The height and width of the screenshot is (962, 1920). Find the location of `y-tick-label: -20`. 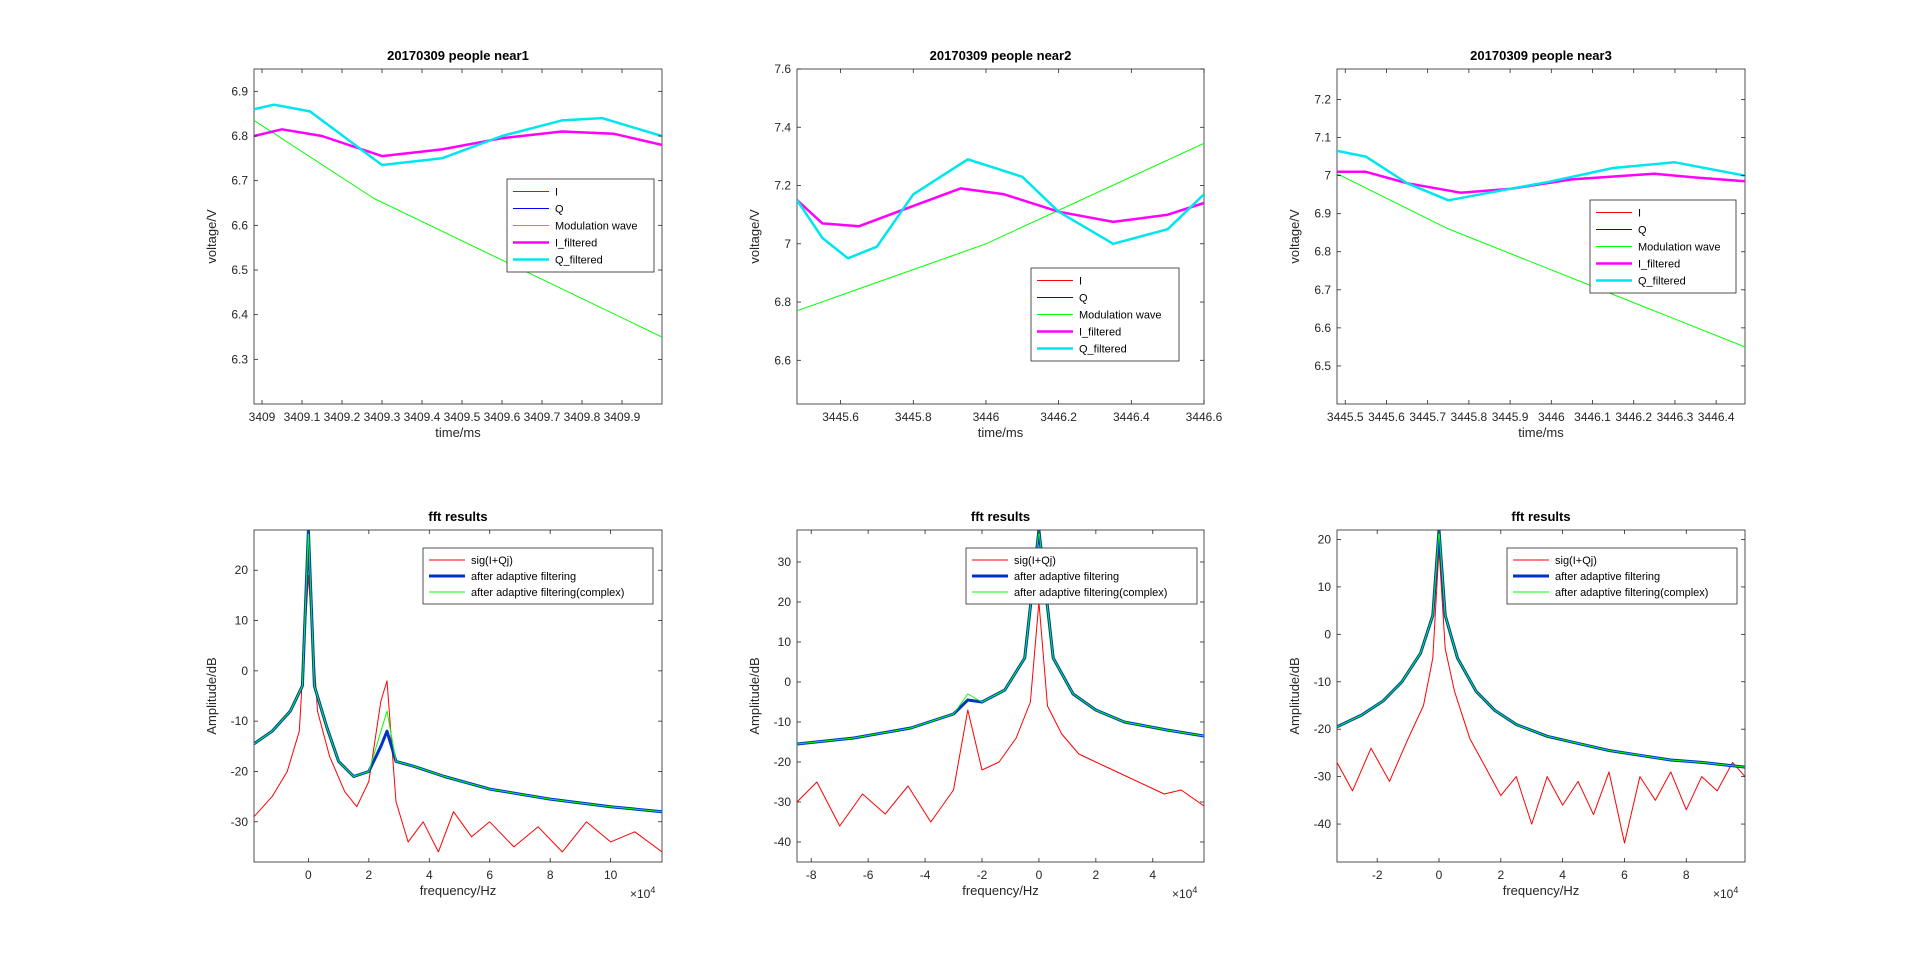

y-tick-label: -20 is located at coordinates (1323, 729).